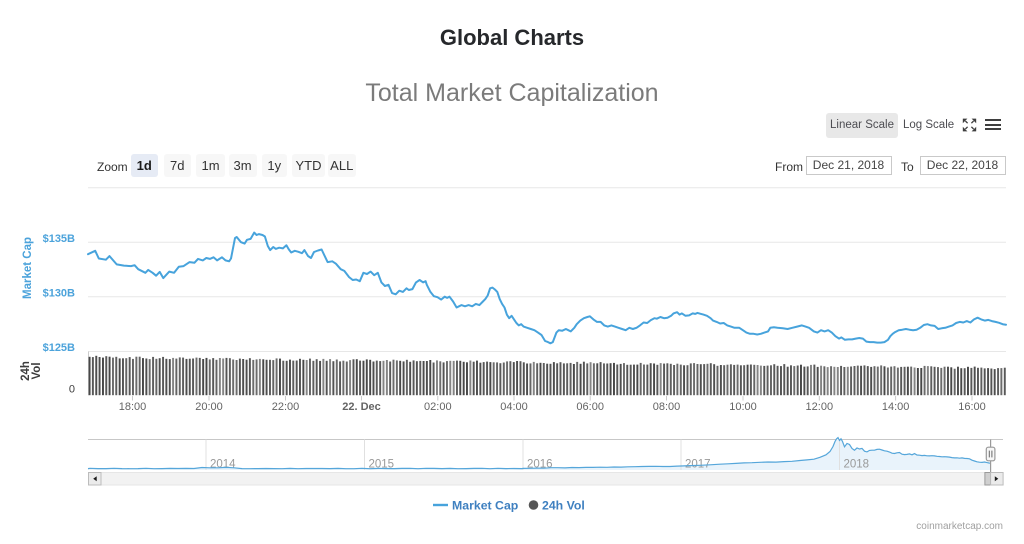 This screenshot has width=1024, height=544. I want to click on svg-text: 10:00, so click(743, 407).